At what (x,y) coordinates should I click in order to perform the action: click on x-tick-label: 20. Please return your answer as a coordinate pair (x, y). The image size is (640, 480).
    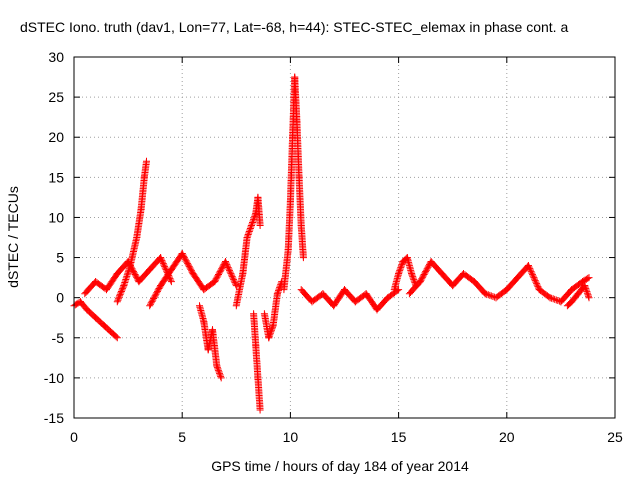
    Looking at the image, I should click on (507, 437).